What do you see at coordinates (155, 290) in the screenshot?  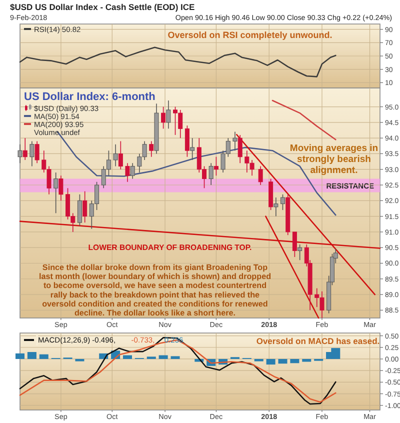 I see `annotation: Since the dollar broke down from its giant Broadening Top last month (lower boundary of which is shown) and dropped to become oversold, we have seen a modest countertrend rally back to the breakdown point that has relieved the oversold condition and created the conditions for renewed decline. The dollar looks like a short here.` at bounding box center [155, 290].